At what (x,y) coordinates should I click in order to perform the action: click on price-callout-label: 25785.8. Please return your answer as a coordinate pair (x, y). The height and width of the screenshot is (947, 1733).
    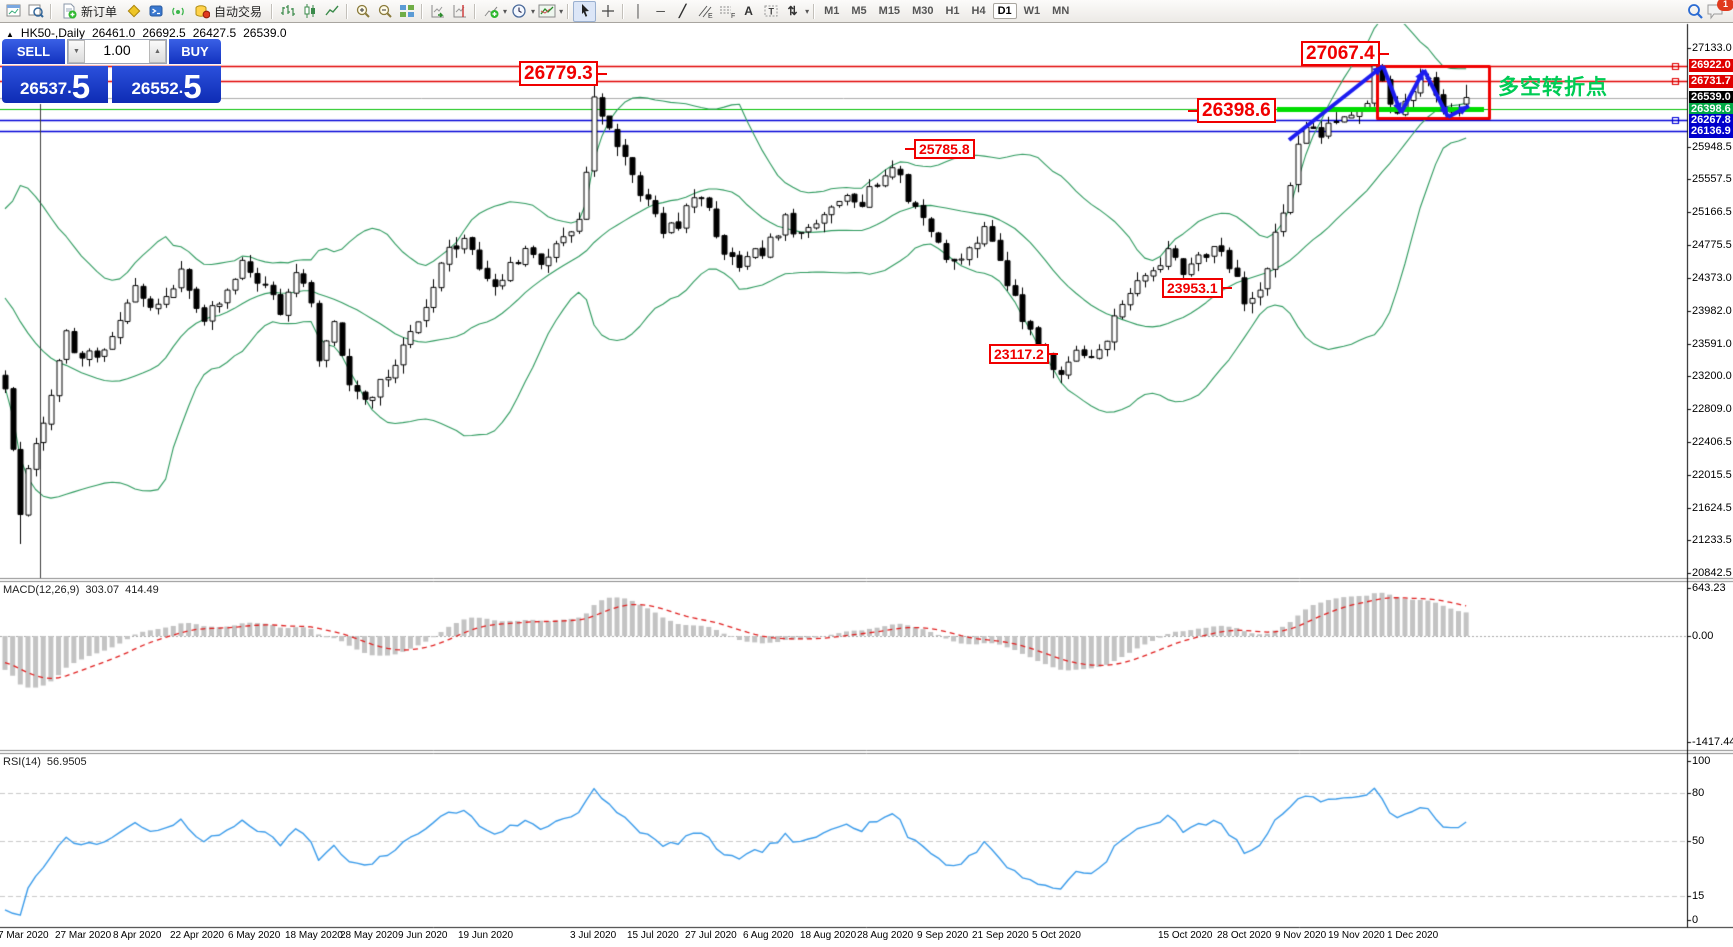
    Looking at the image, I should click on (940, 149).